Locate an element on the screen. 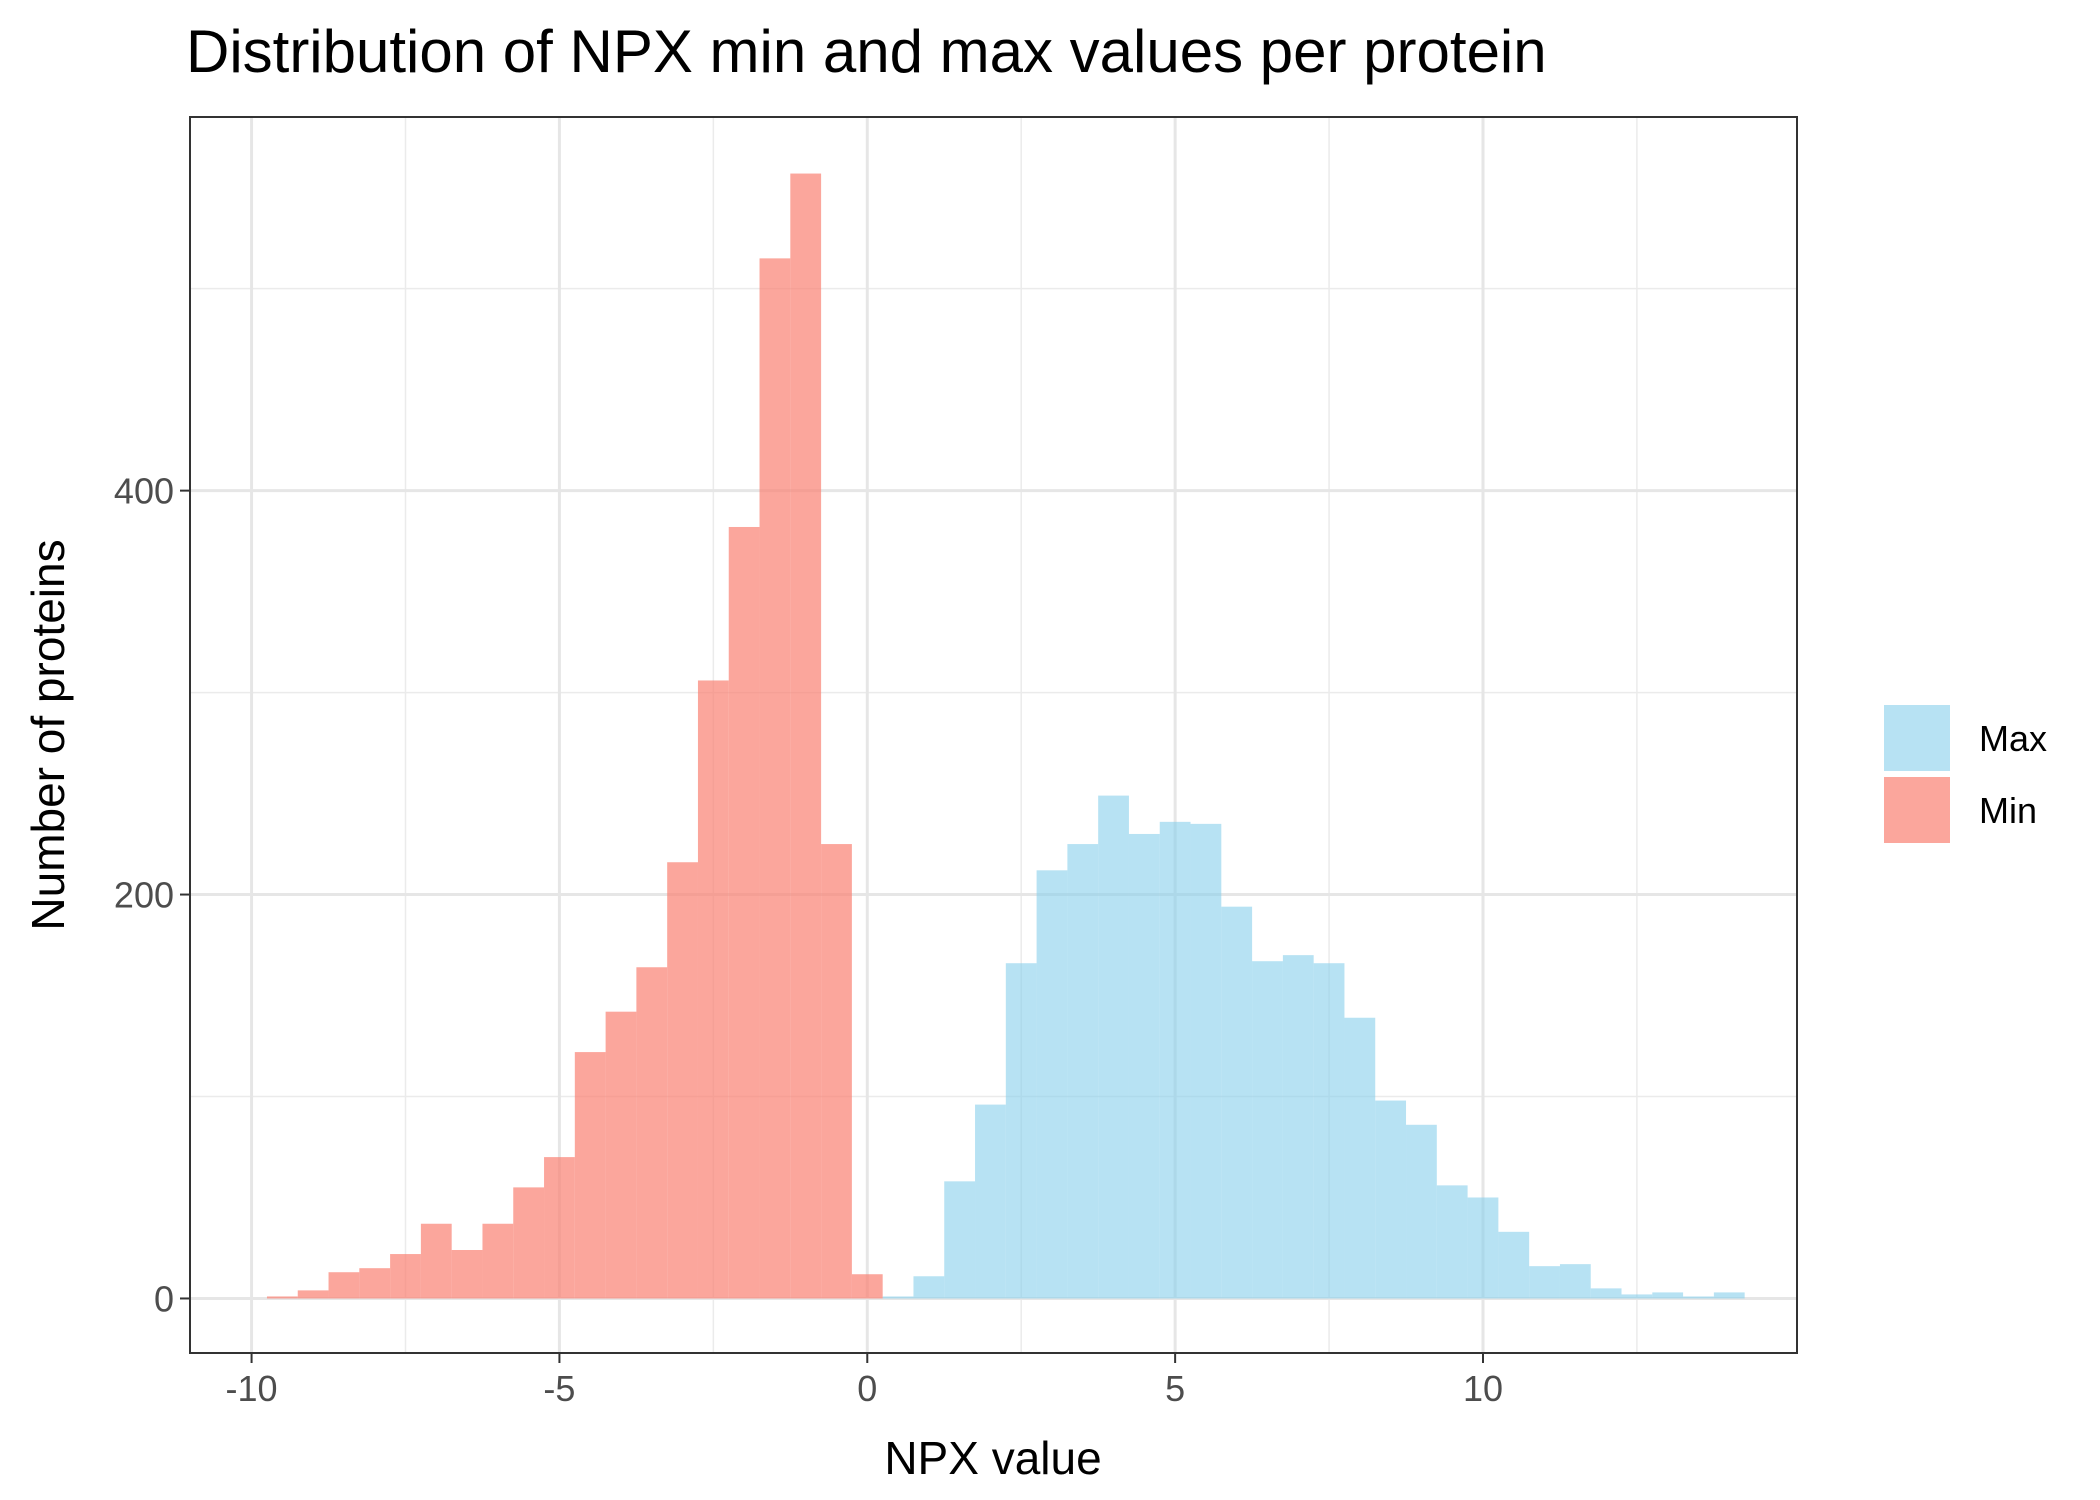 Image resolution: width=2100 pixels, height=1500 pixels. legend: Max Min is located at coordinates (1965, 774).